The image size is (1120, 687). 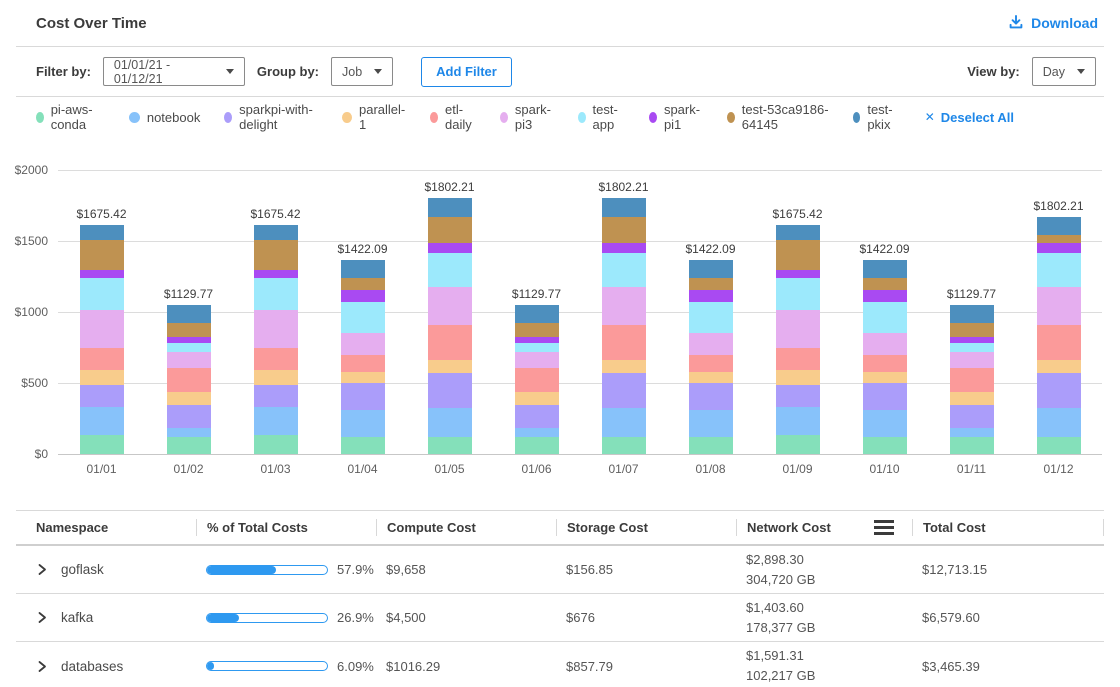 What do you see at coordinates (977, 117) in the screenshot?
I see `deselect-all-label: Deselect All` at bounding box center [977, 117].